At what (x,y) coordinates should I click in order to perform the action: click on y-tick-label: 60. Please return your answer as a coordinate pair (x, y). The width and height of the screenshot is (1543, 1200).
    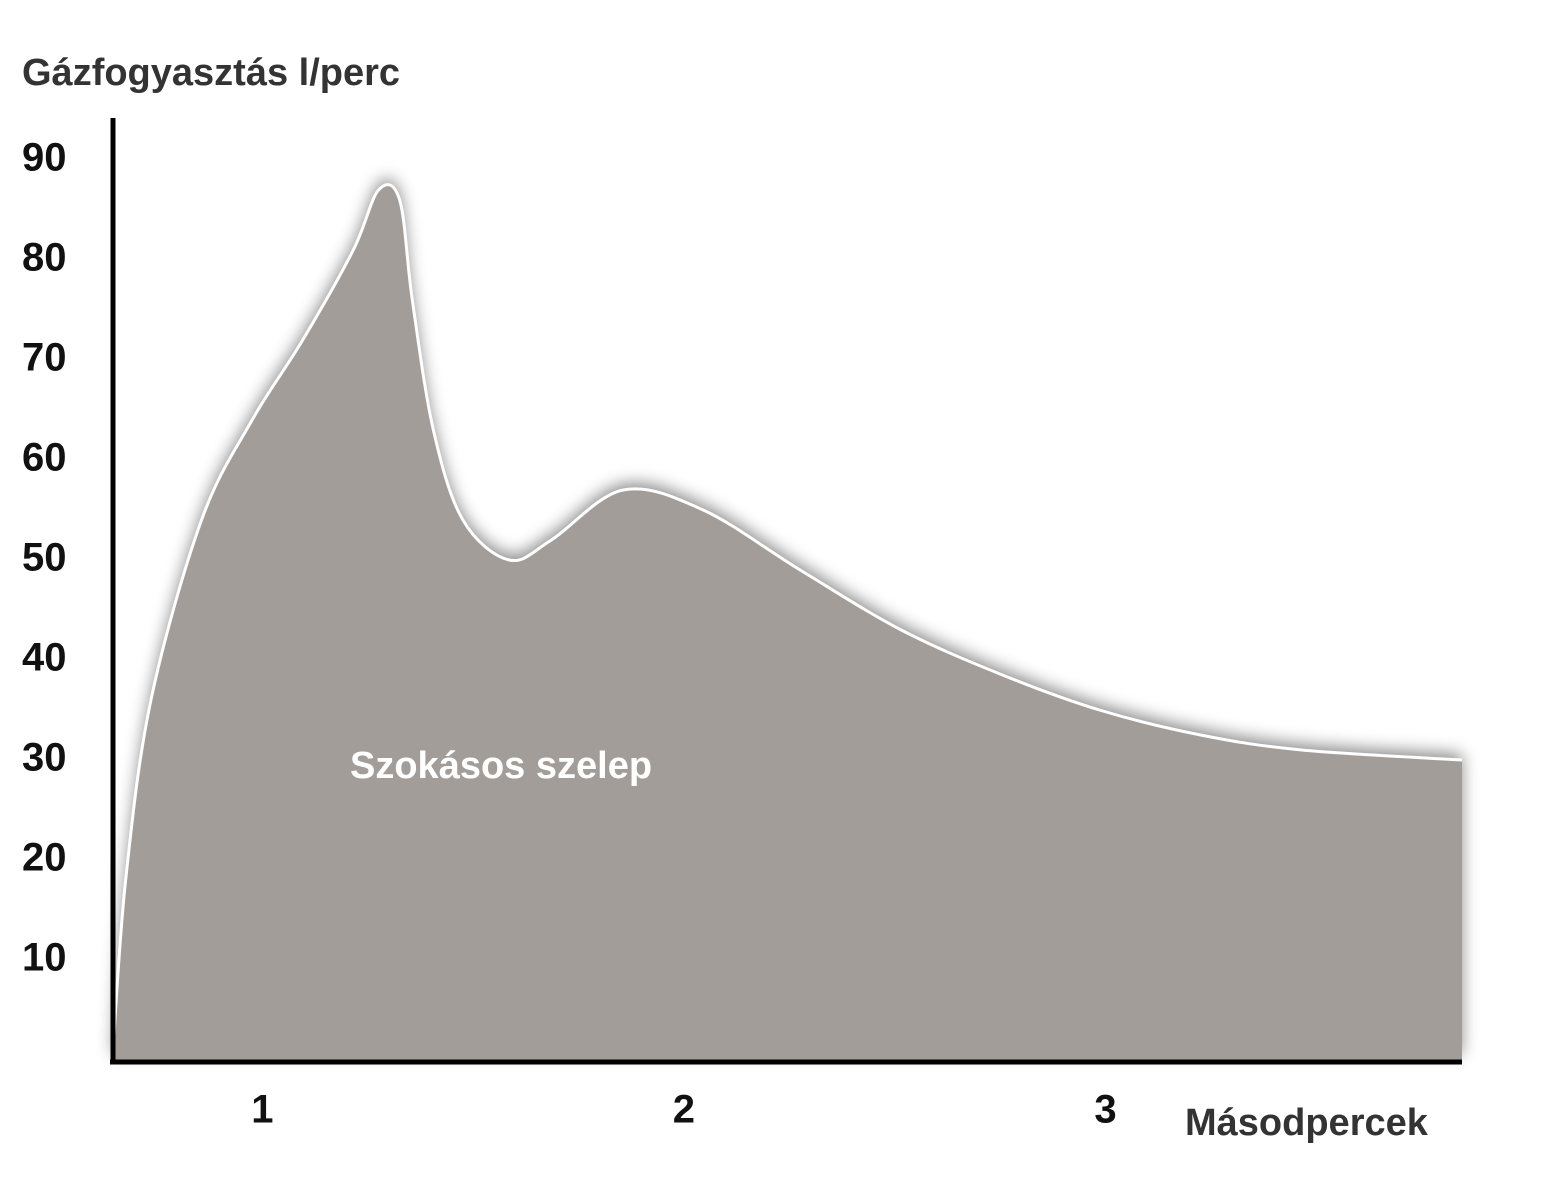
    Looking at the image, I should click on (44, 458).